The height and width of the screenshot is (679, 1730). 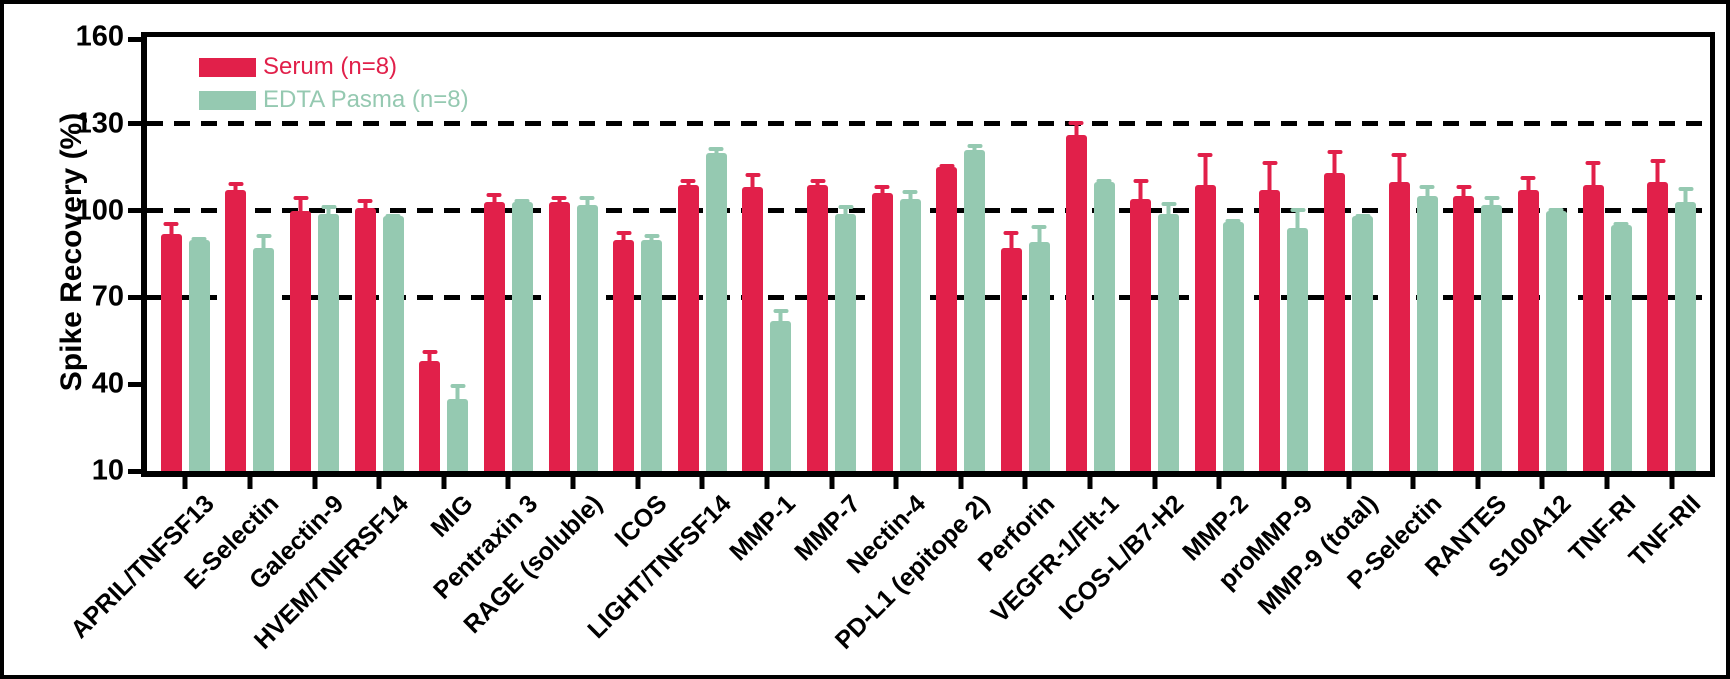 What do you see at coordinates (227, 67) in the screenshot?
I see `legend-swatch-serum` at bounding box center [227, 67].